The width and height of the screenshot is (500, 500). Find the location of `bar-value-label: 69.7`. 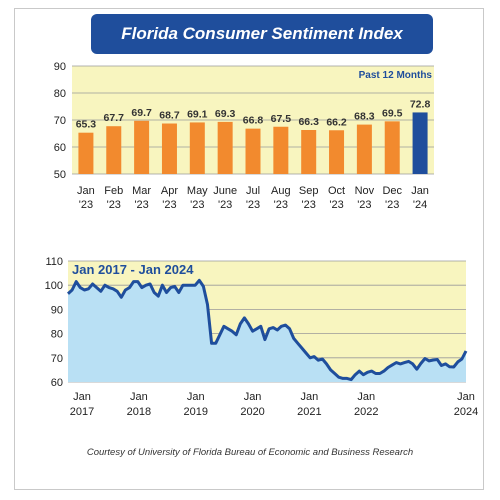

bar-value-label: 69.7 is located at coordinates (141, 113).